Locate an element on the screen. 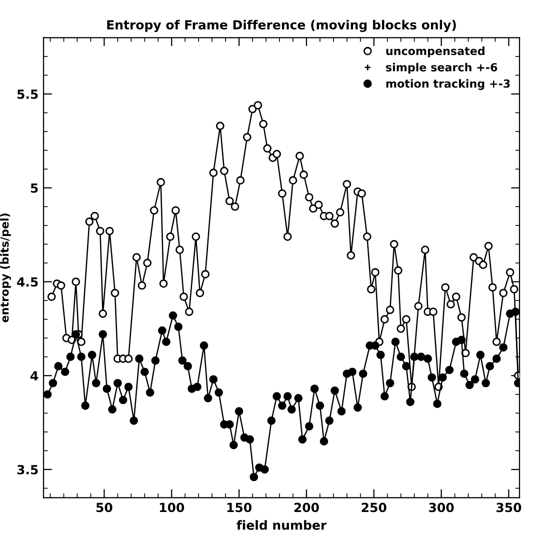  y-tick-label: 4.5 is located at coordinates (27, 282).